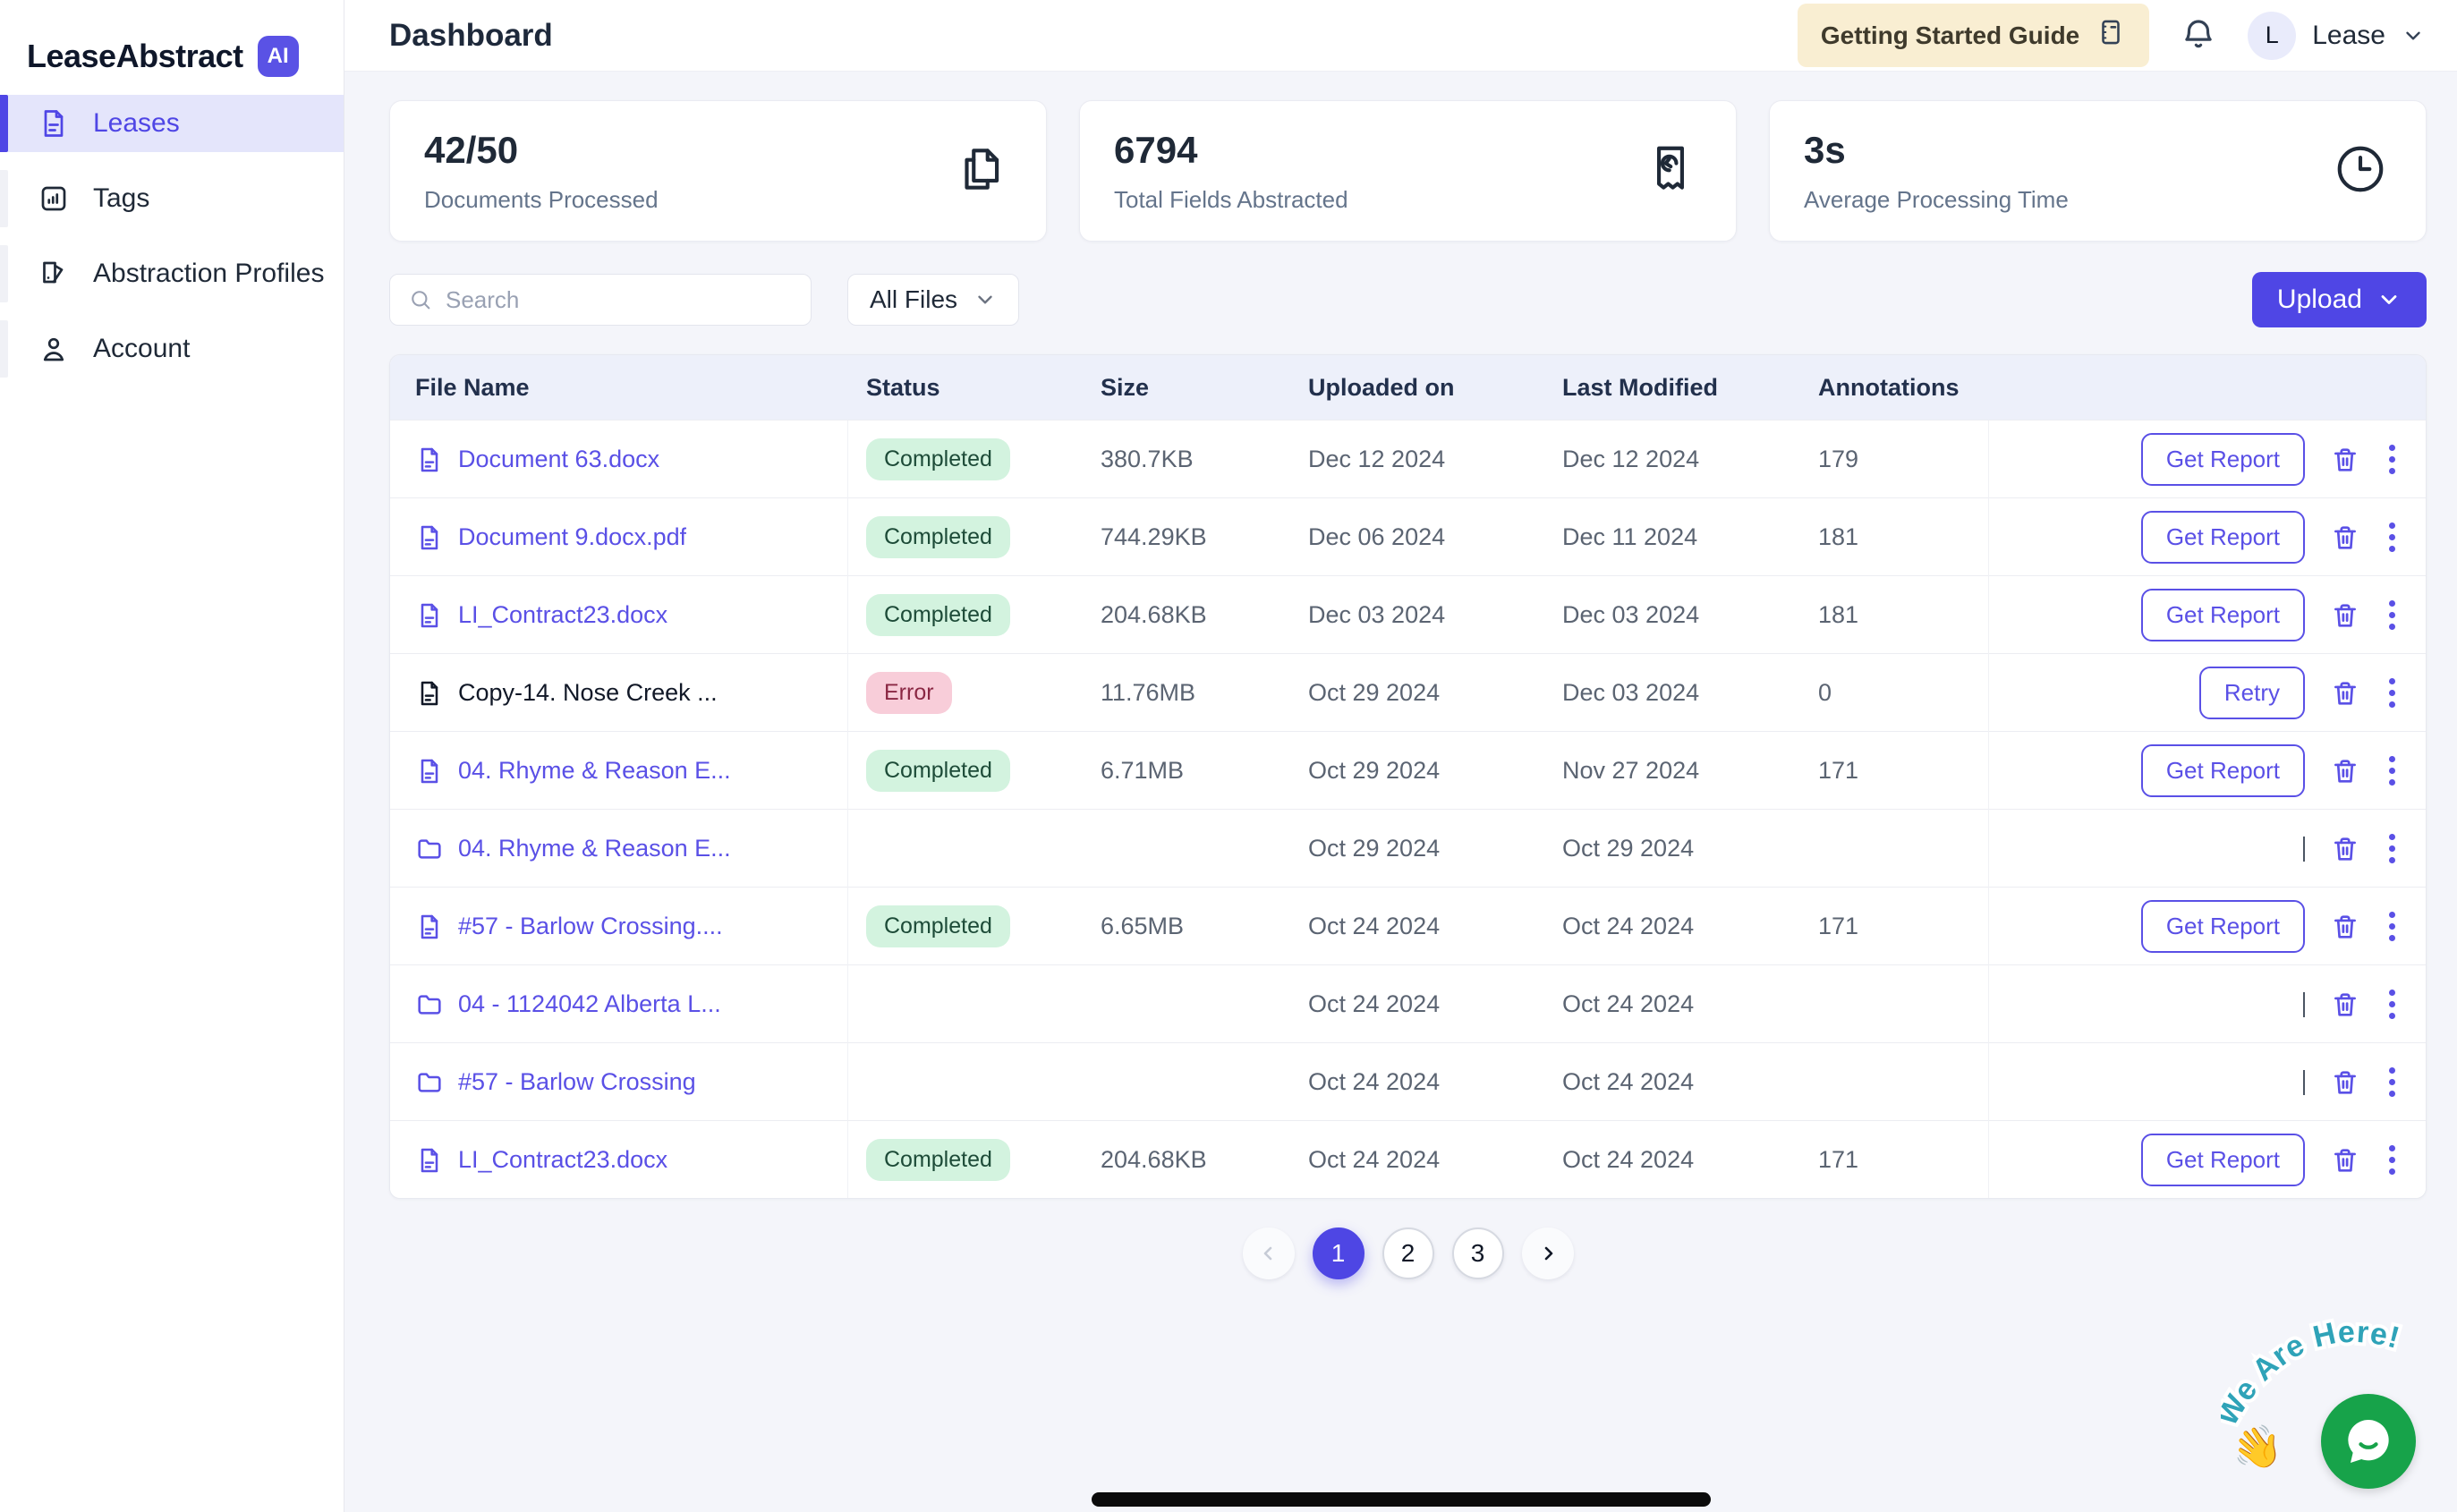 This screenshot has width=2457, height=1512. I want to click on horizontal-scrollbar, so click(1401, 1499).